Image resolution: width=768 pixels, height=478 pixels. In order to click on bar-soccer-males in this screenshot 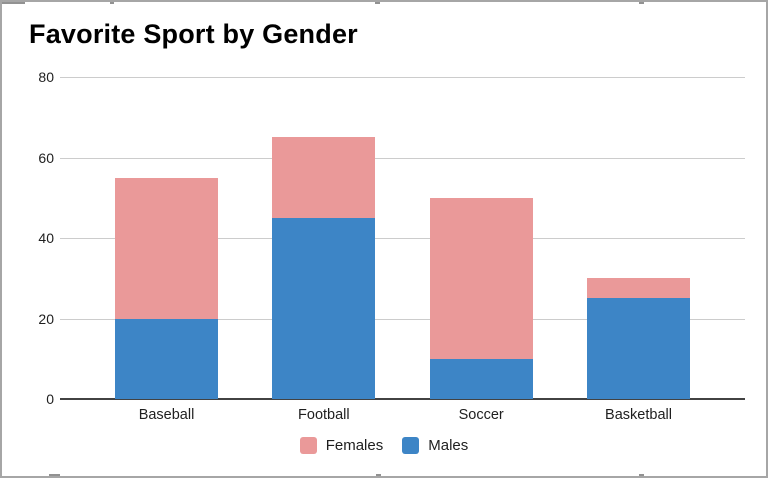, I will do `click(481, 378)`.